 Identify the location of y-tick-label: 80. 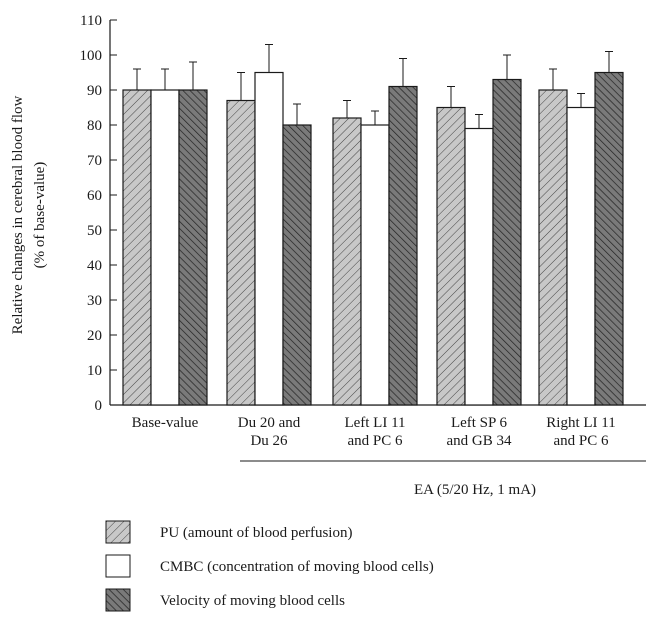
(94, 126).